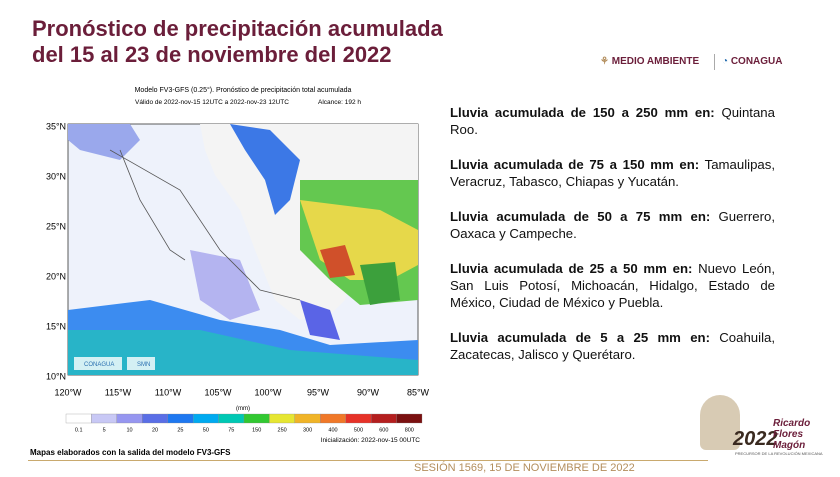  Describe the element at coordinates (118, 392) in the screenshot. I see `lon-label: 115°W` at that location.